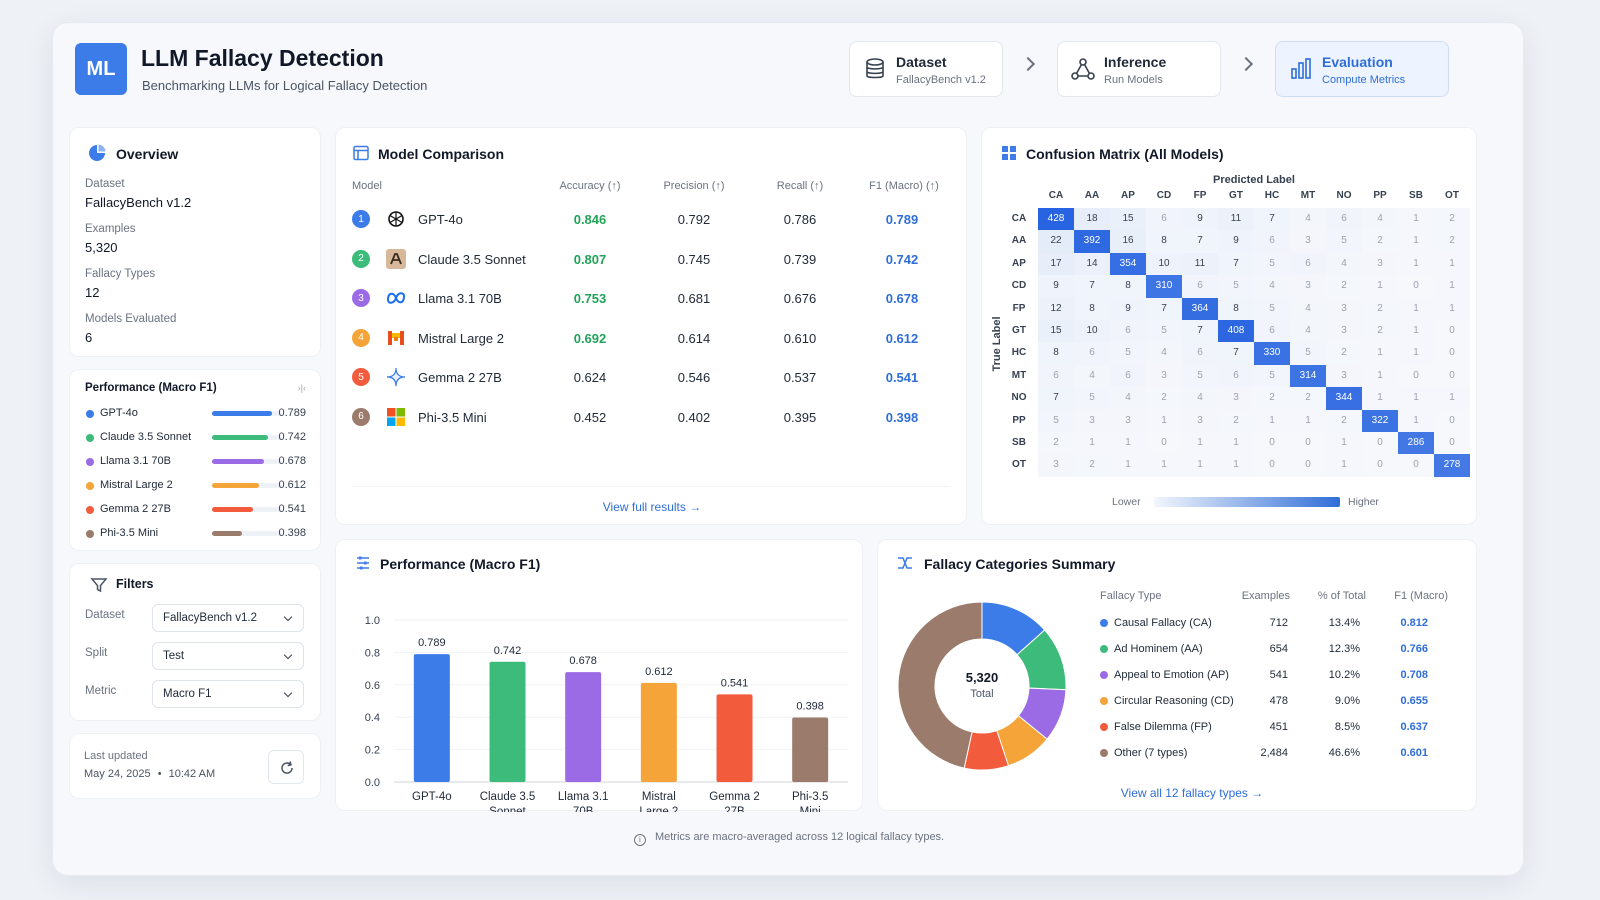  Describe the element at coordinates (228, 694) in the screenshot. I see `metric-select: Macro F1` at that location.